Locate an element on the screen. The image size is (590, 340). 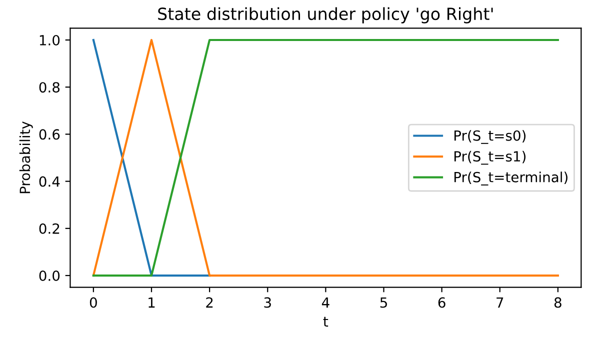
y-tick-label: 1.0 is located at coordinates (50, 40).